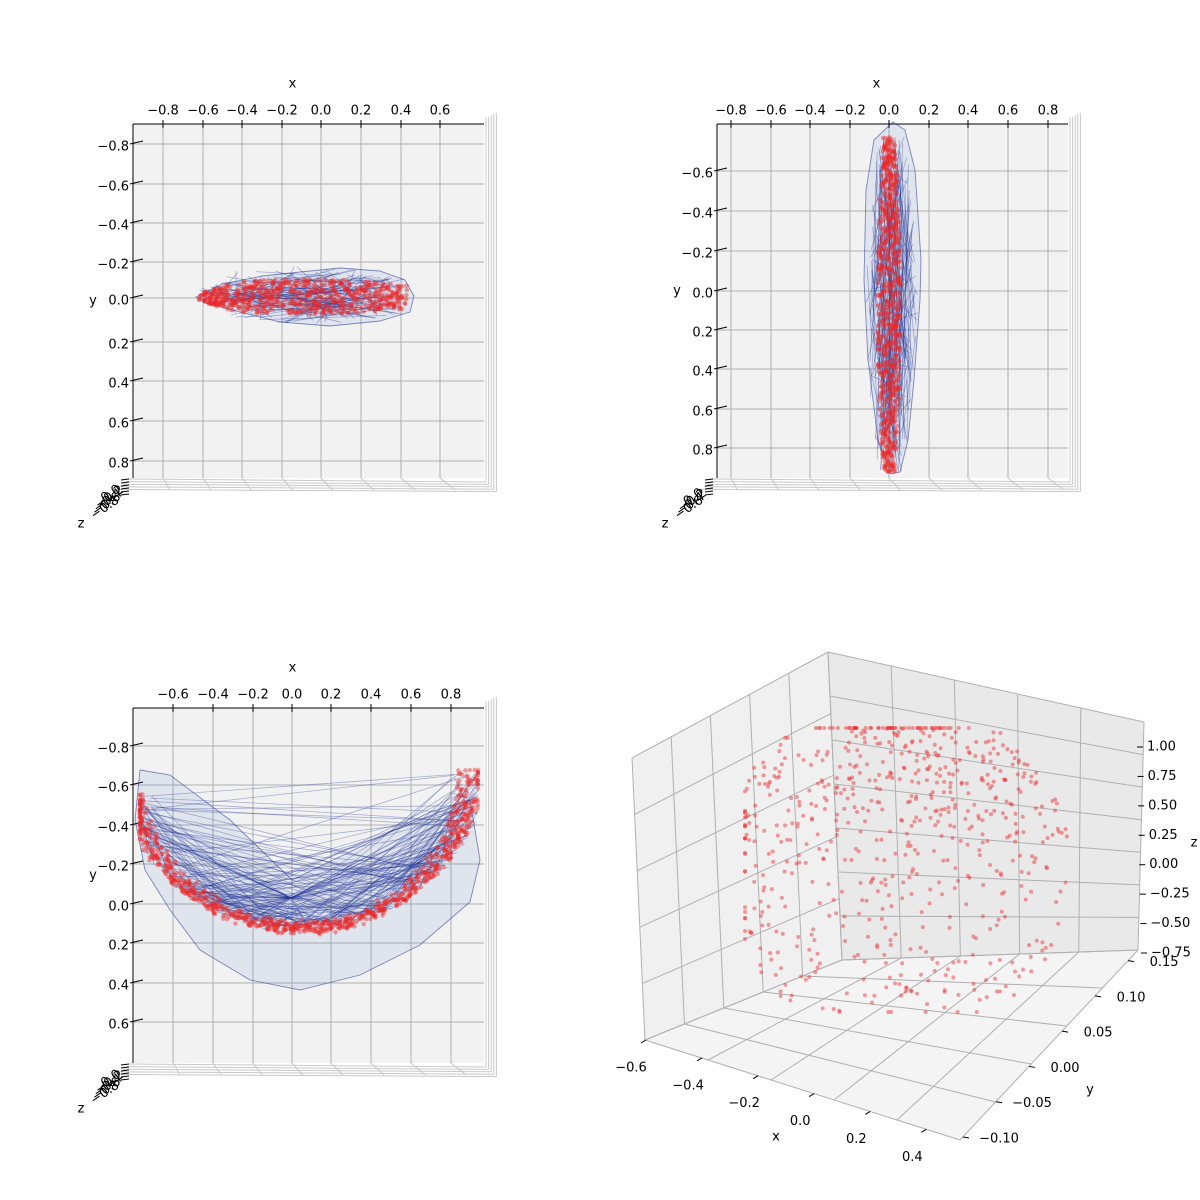  I want to click on x-tick-label: 0.2, so click(929, 111).